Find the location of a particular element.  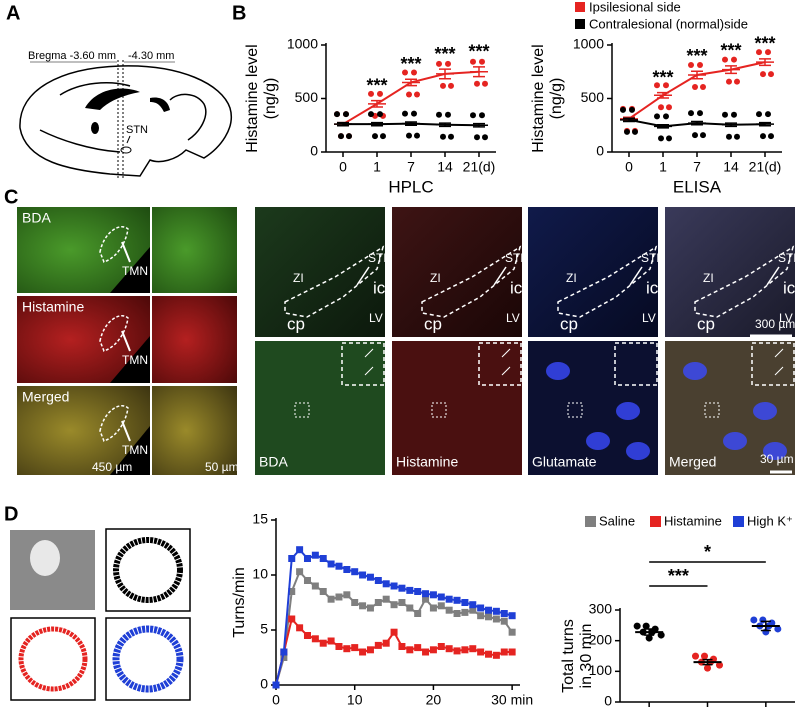

bregma-label: Bregma -3.60 mm is located at coordinates (72, 56).